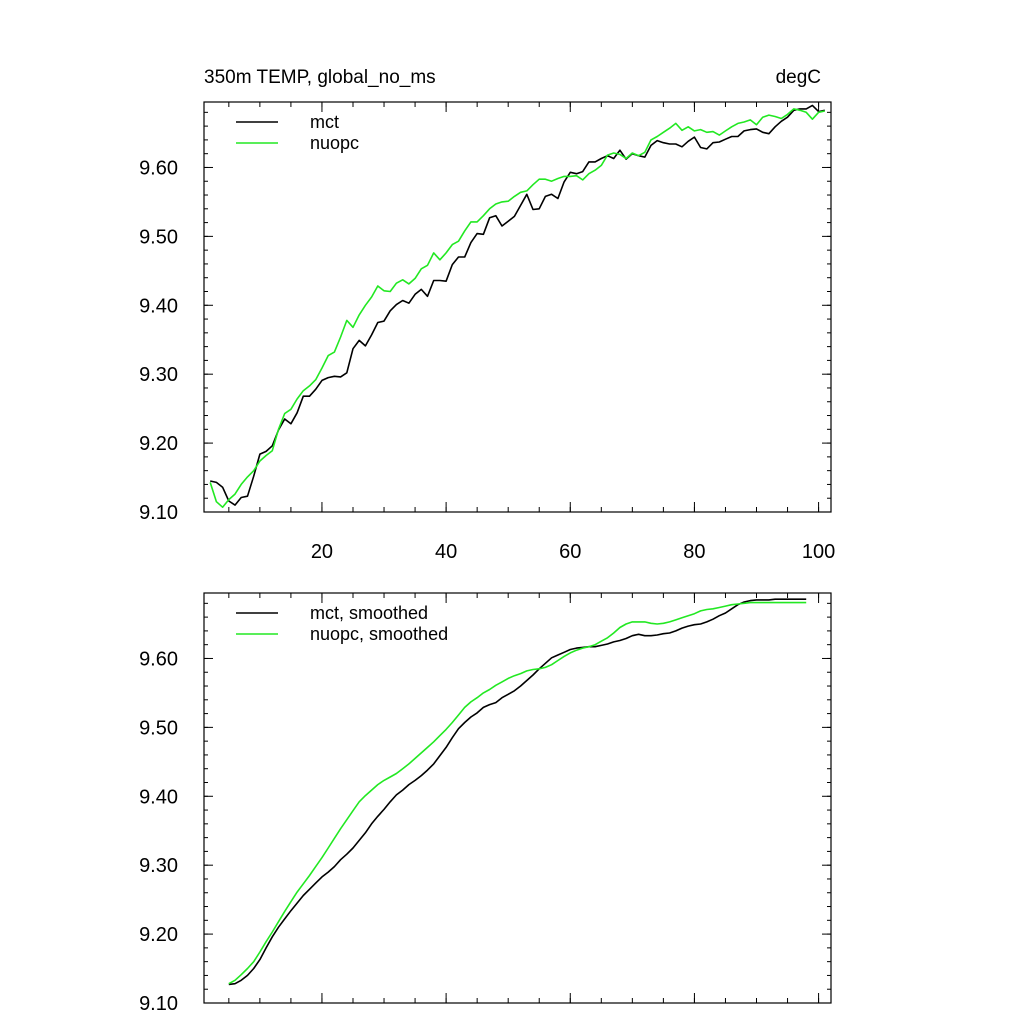  Describe the element at coordinates (446, 552) in the screenshot. I see `x-tick-label: 40` at that location.